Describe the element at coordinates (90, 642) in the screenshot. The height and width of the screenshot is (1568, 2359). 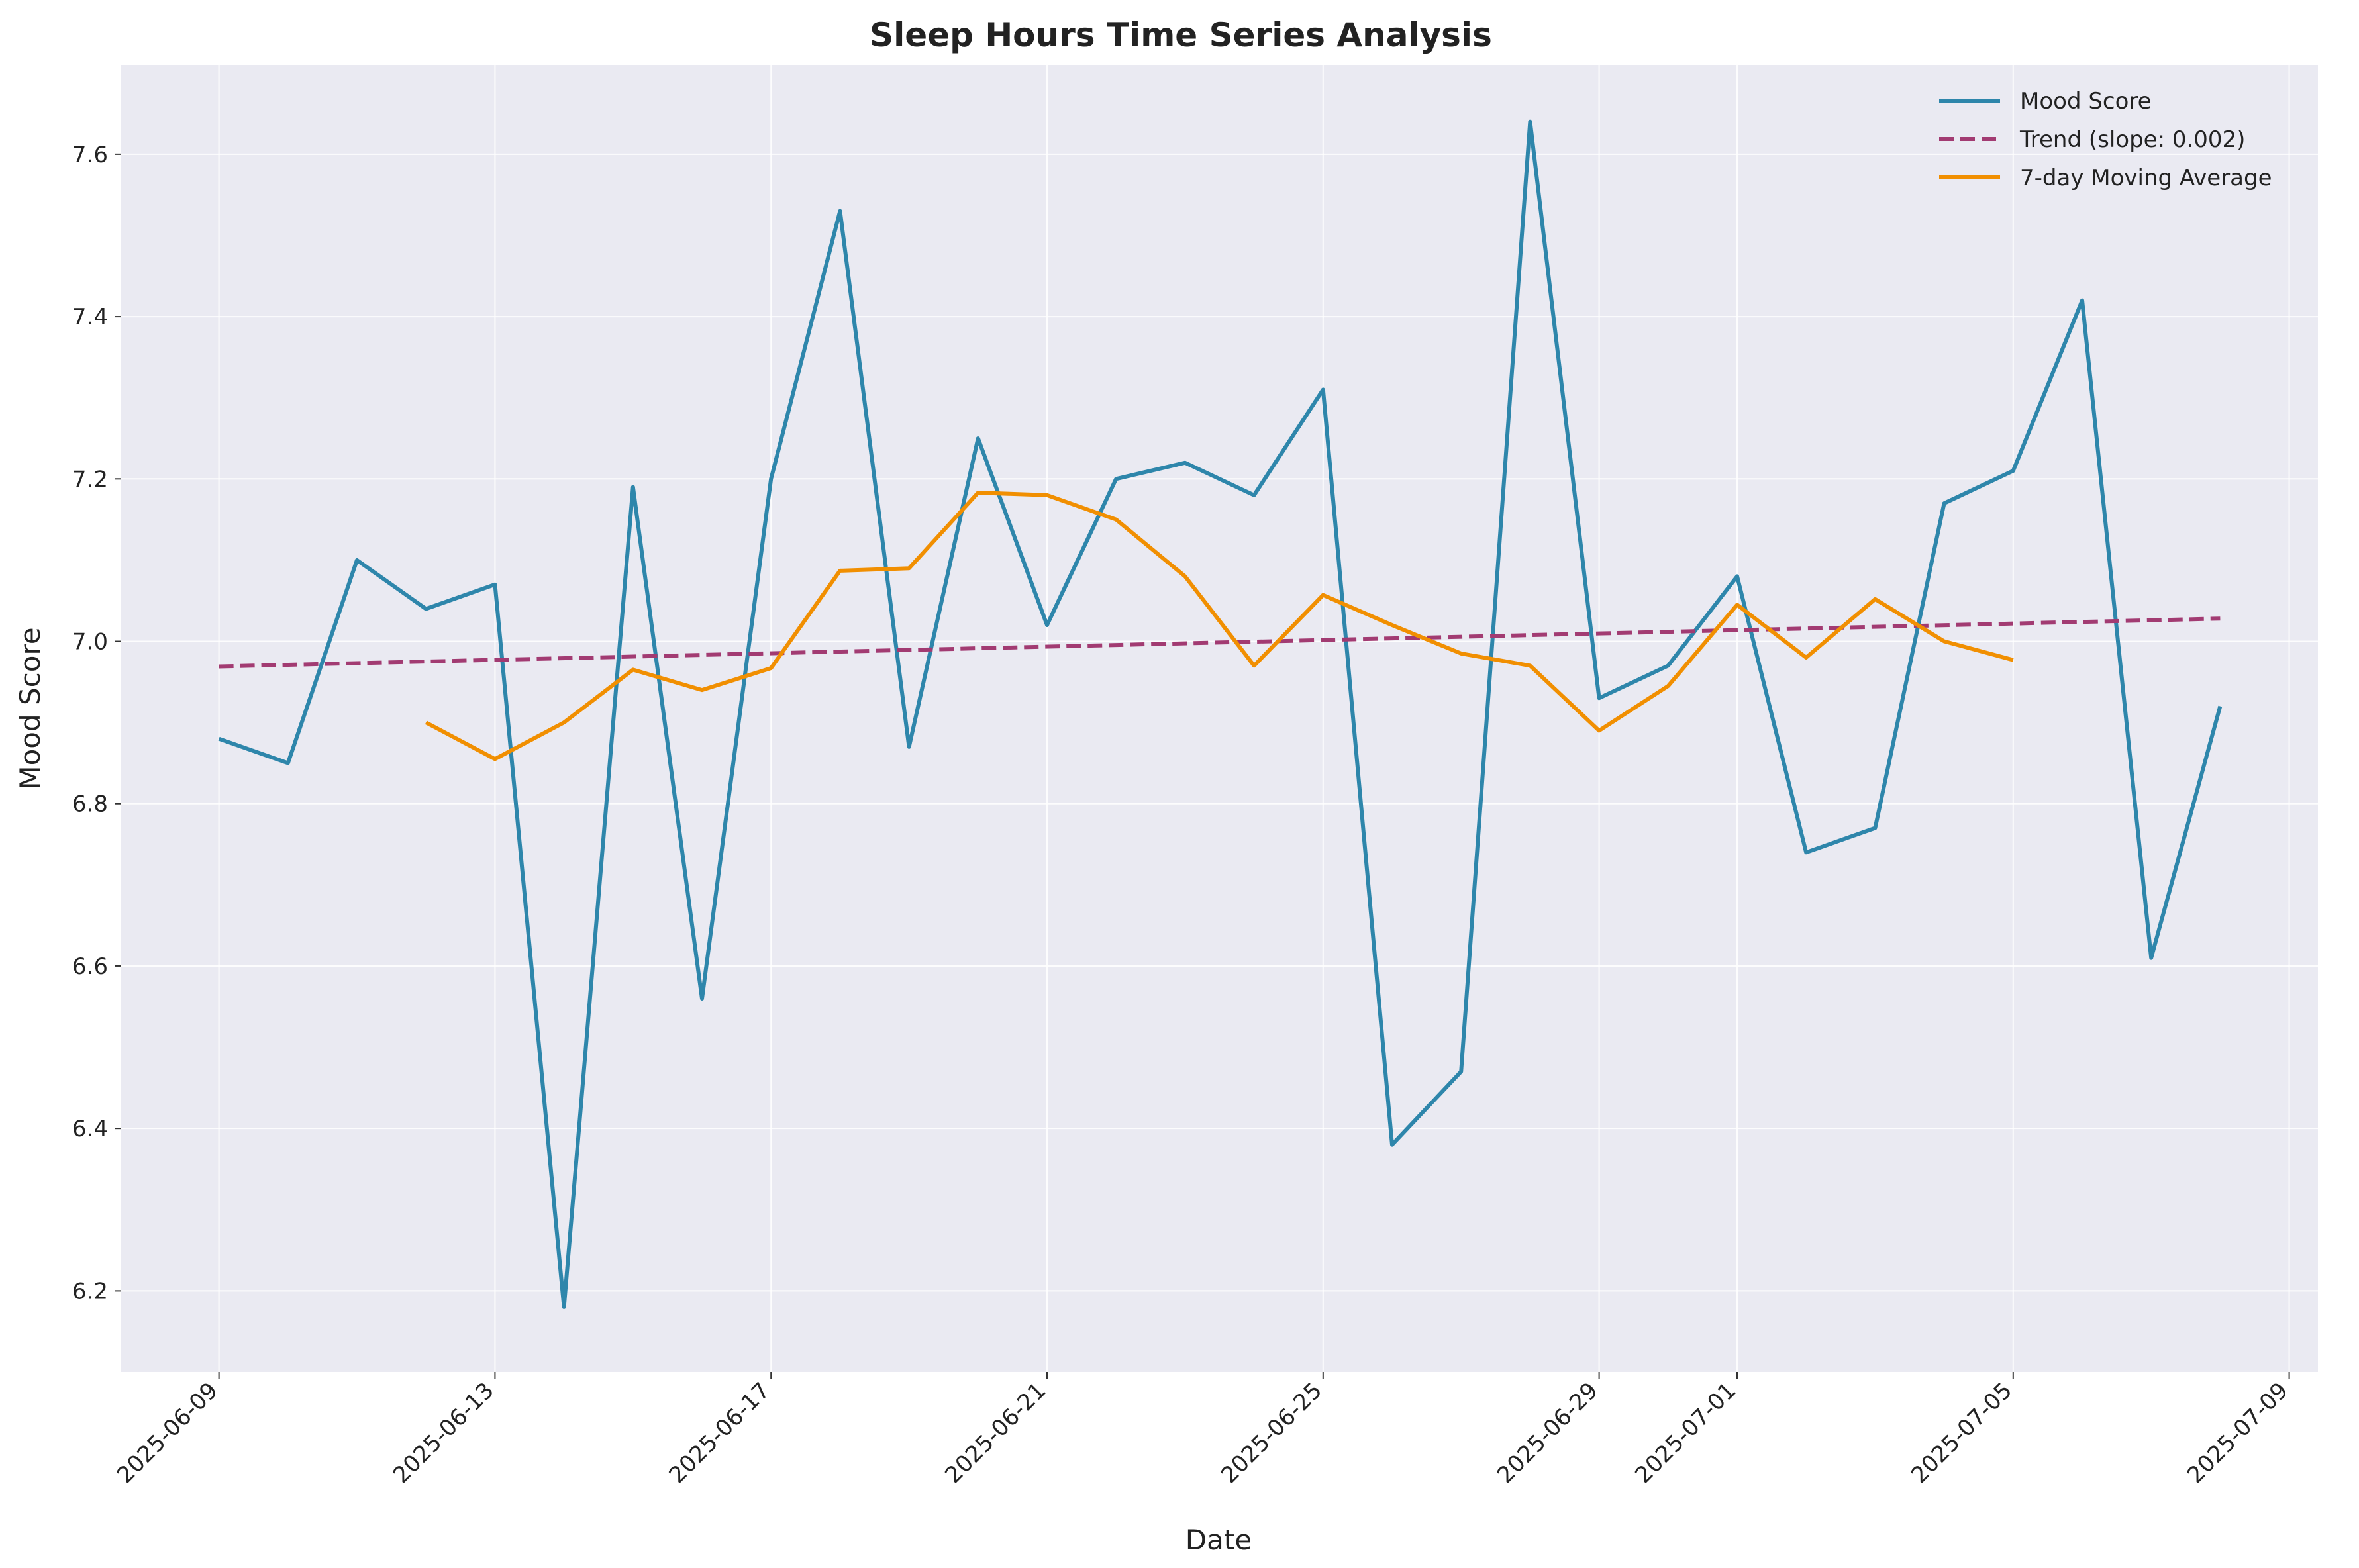
I see `y-tick-label: 7.0` at that location.